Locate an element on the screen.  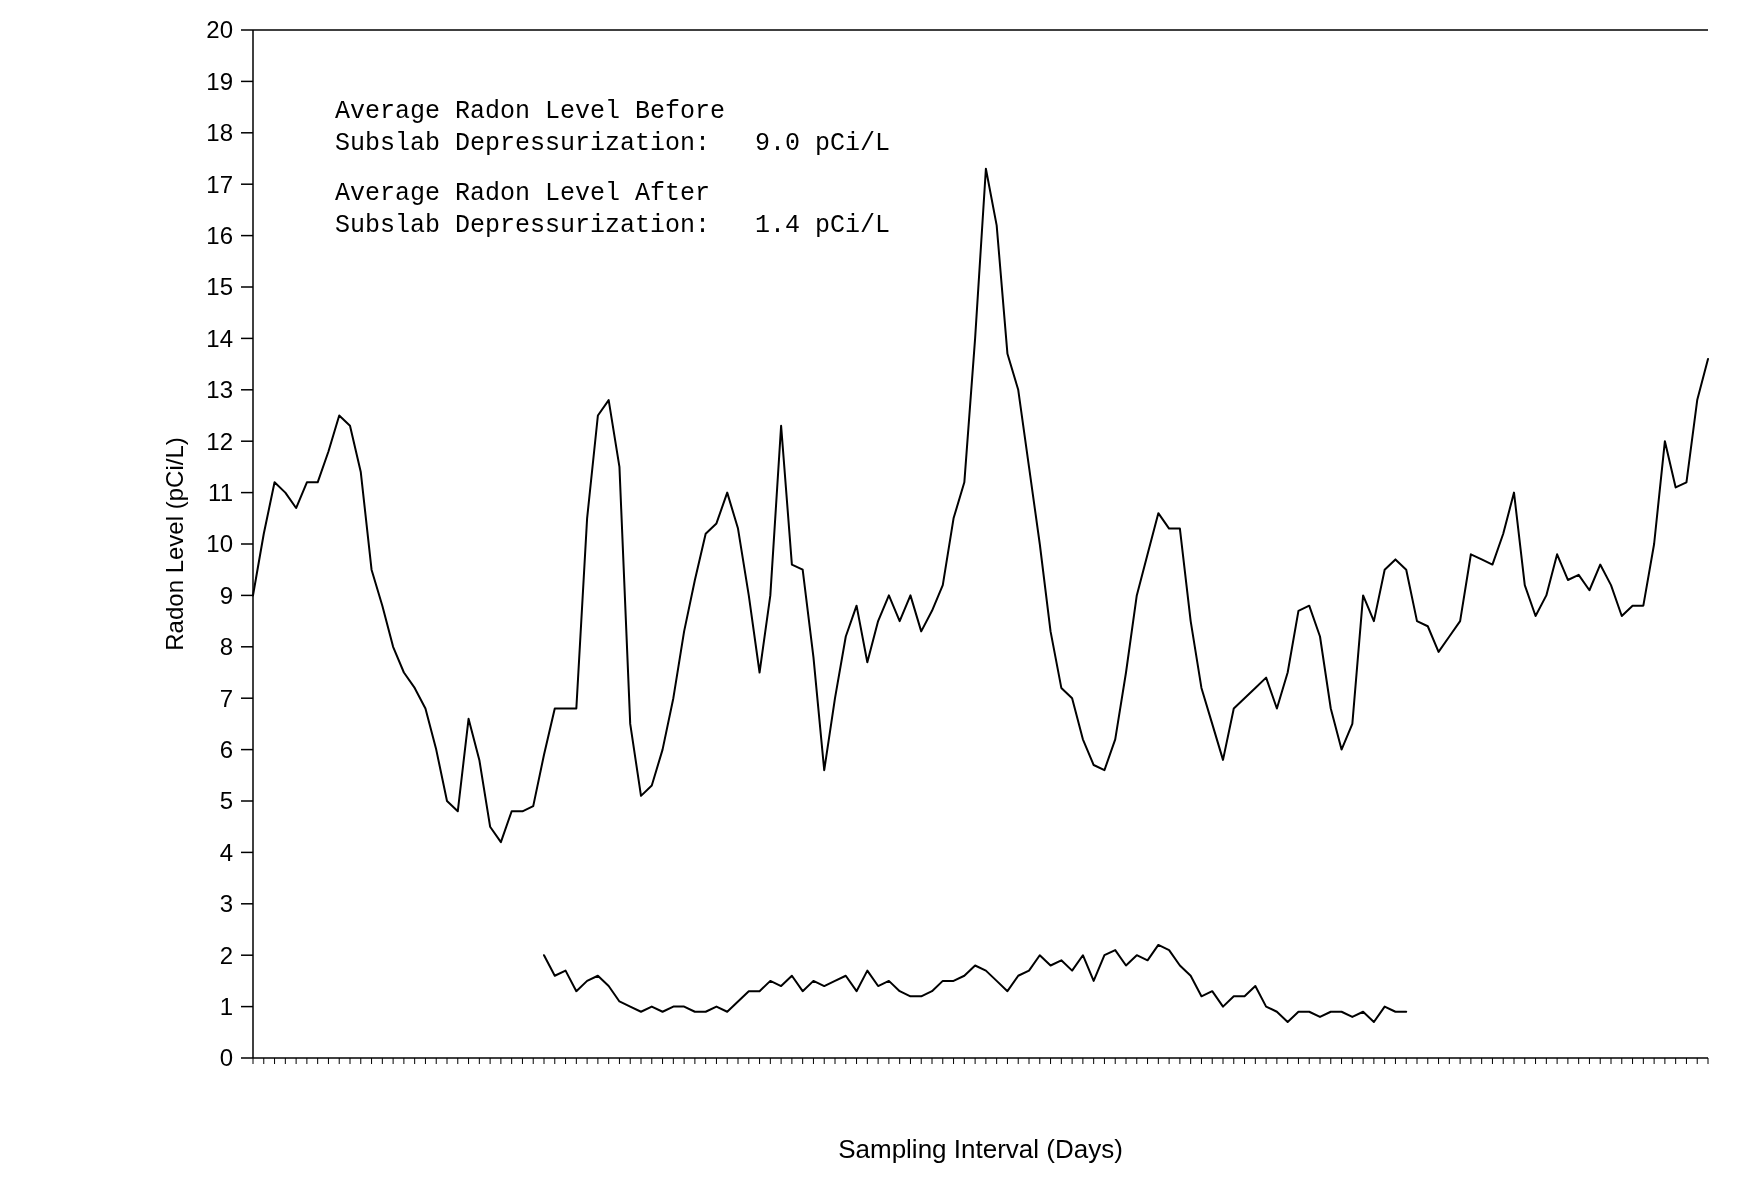
annotation: Average Radon Level Before Subslab Depressurization: 9.0 pCi/L is located at coordinates (613, 127).